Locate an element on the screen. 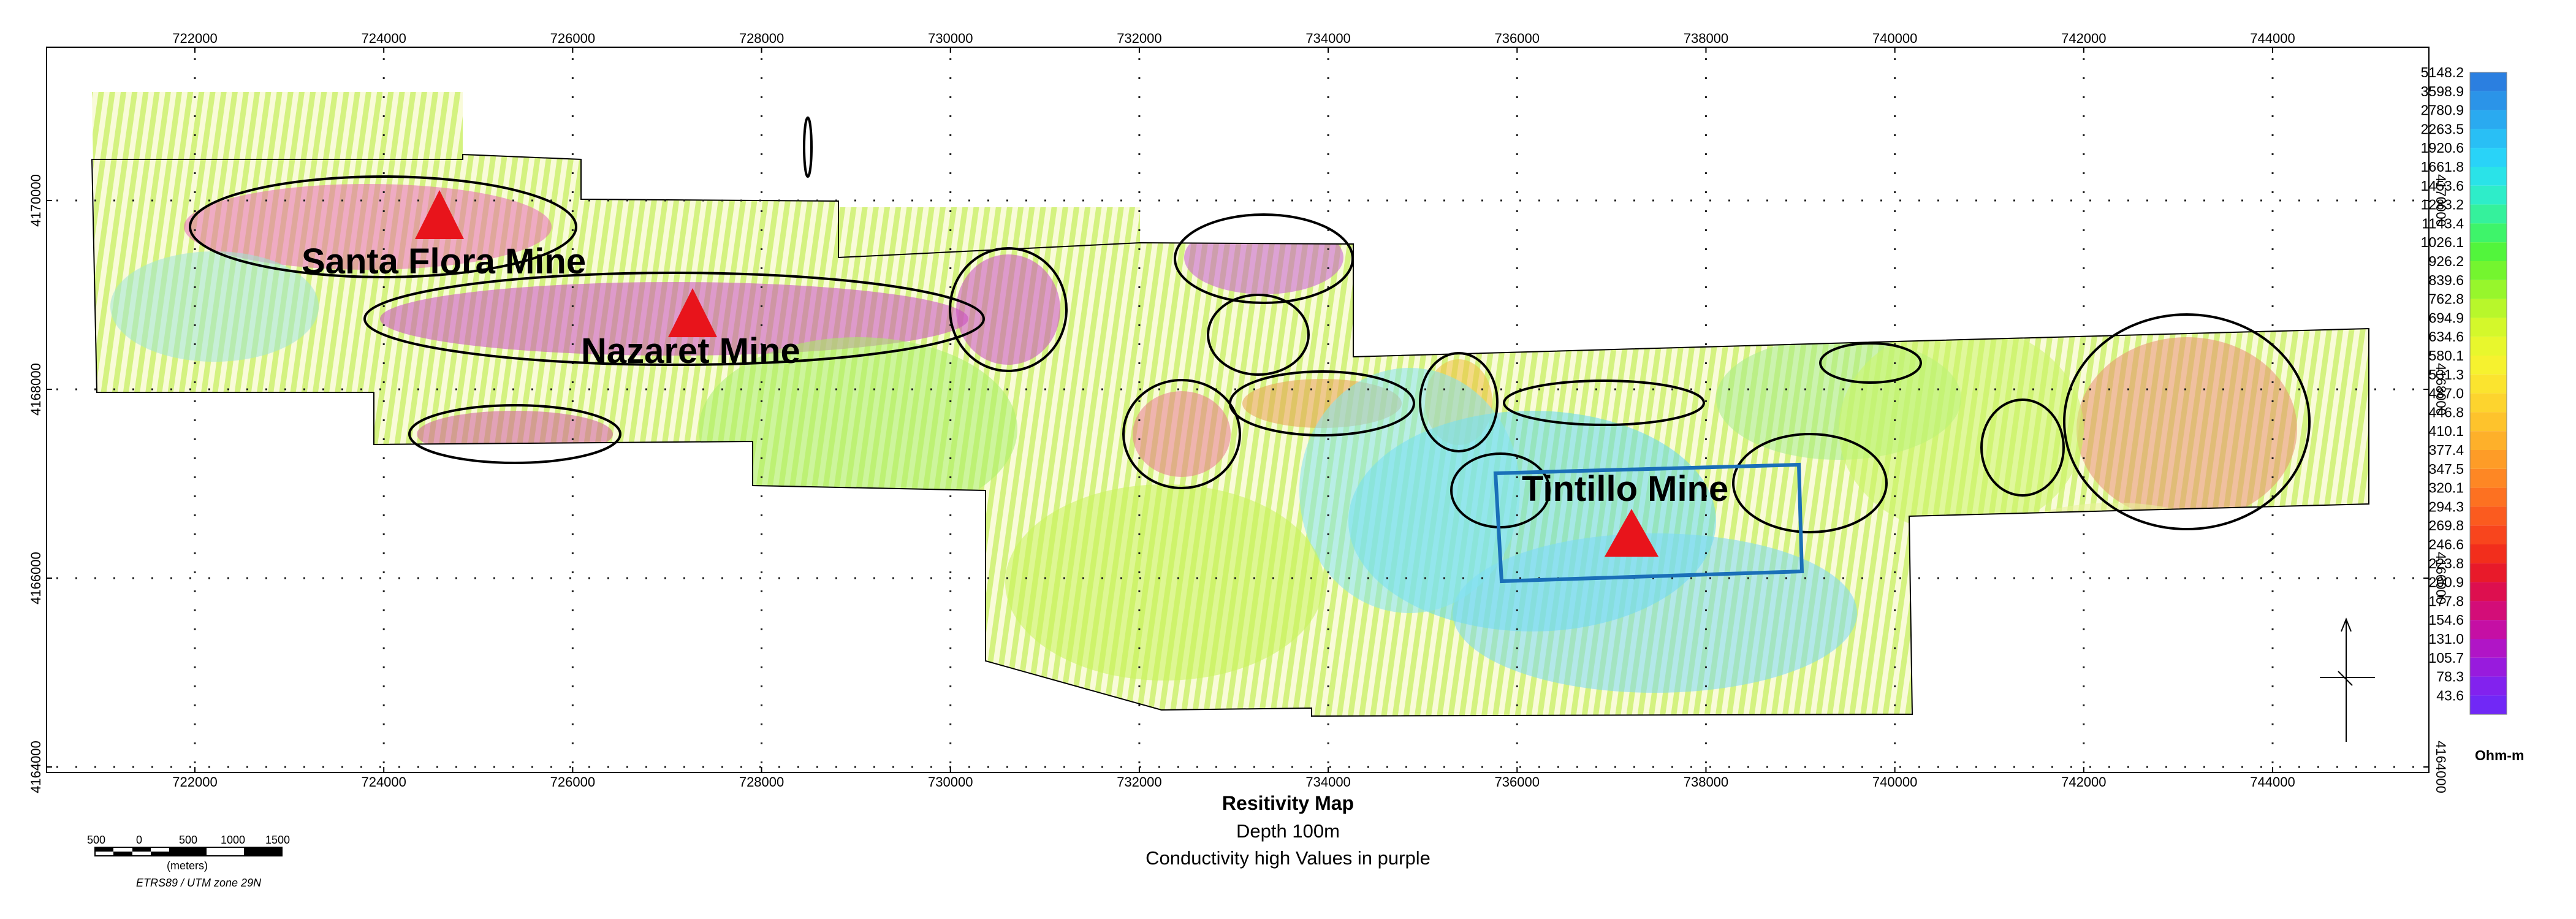  x-tick-label-bottom: 730000 is located at coordinates (950, 782).